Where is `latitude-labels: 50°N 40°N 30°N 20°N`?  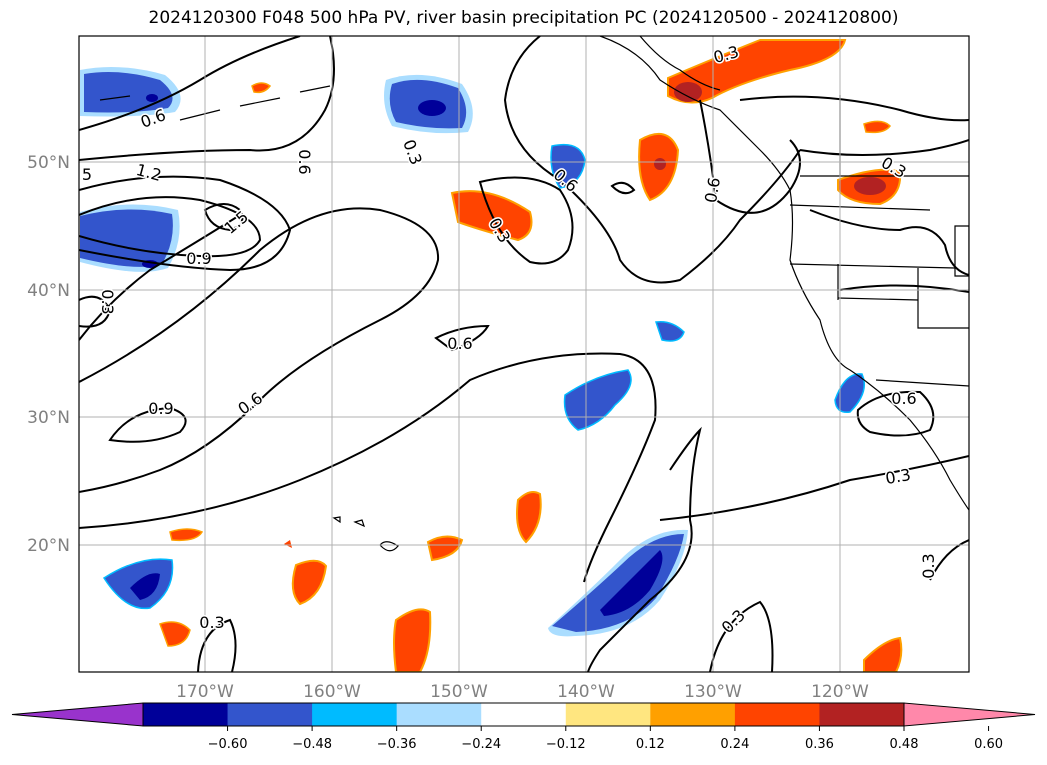 latitude-labels: 50°N 40°N 30°N 20°N is located at coordinates (48, 354).